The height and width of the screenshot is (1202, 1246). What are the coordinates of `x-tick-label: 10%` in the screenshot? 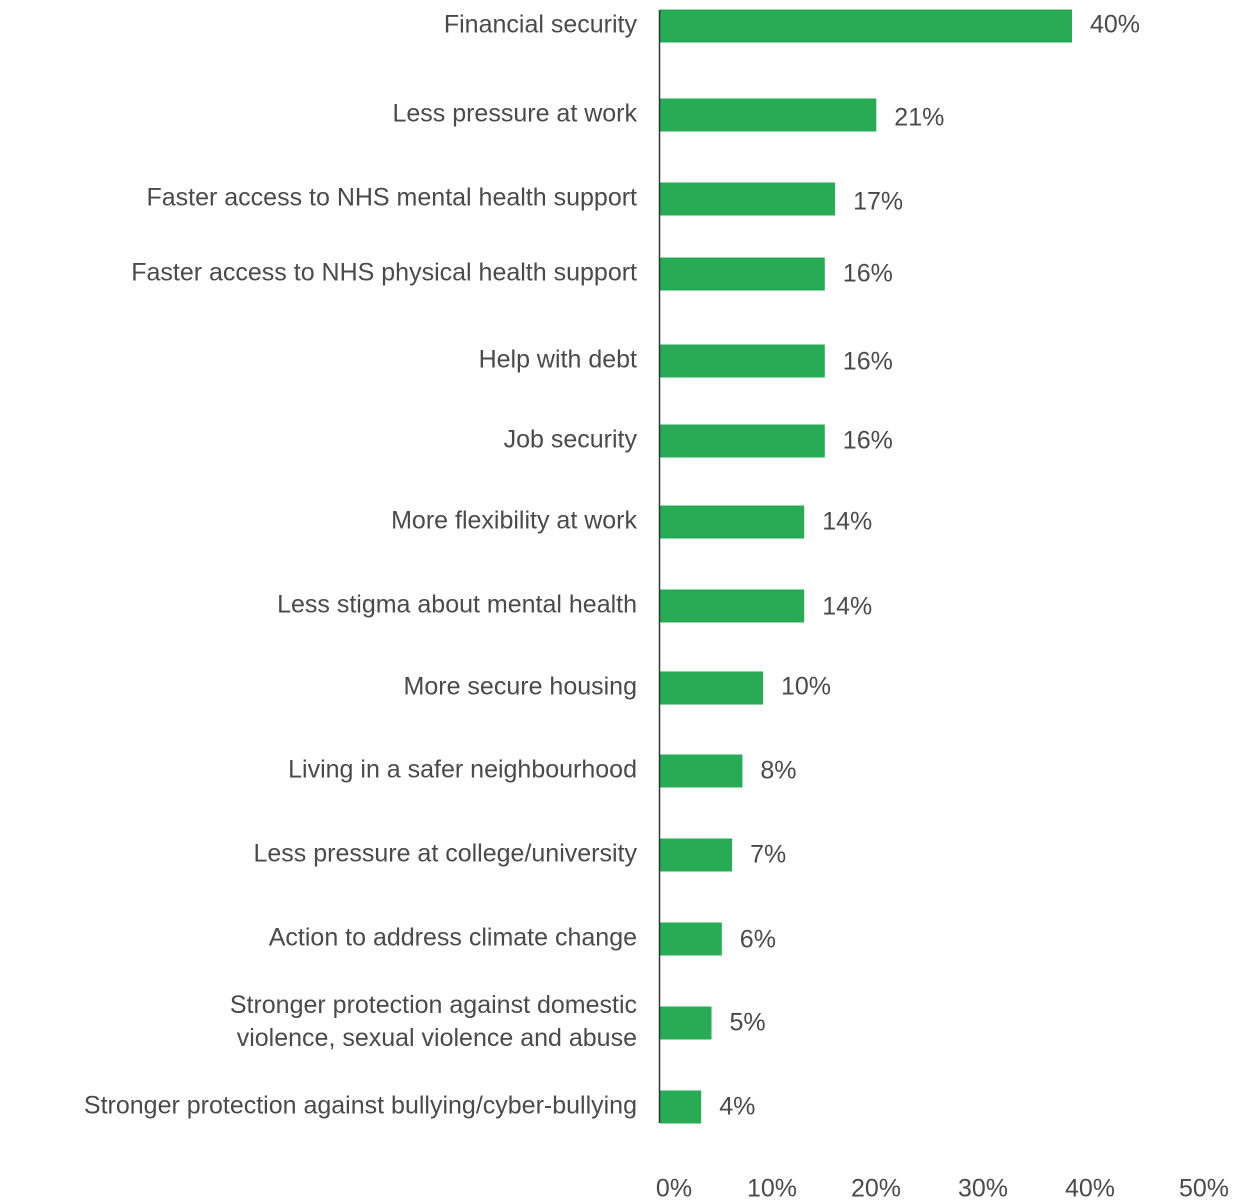 It's located at (772, 1188).